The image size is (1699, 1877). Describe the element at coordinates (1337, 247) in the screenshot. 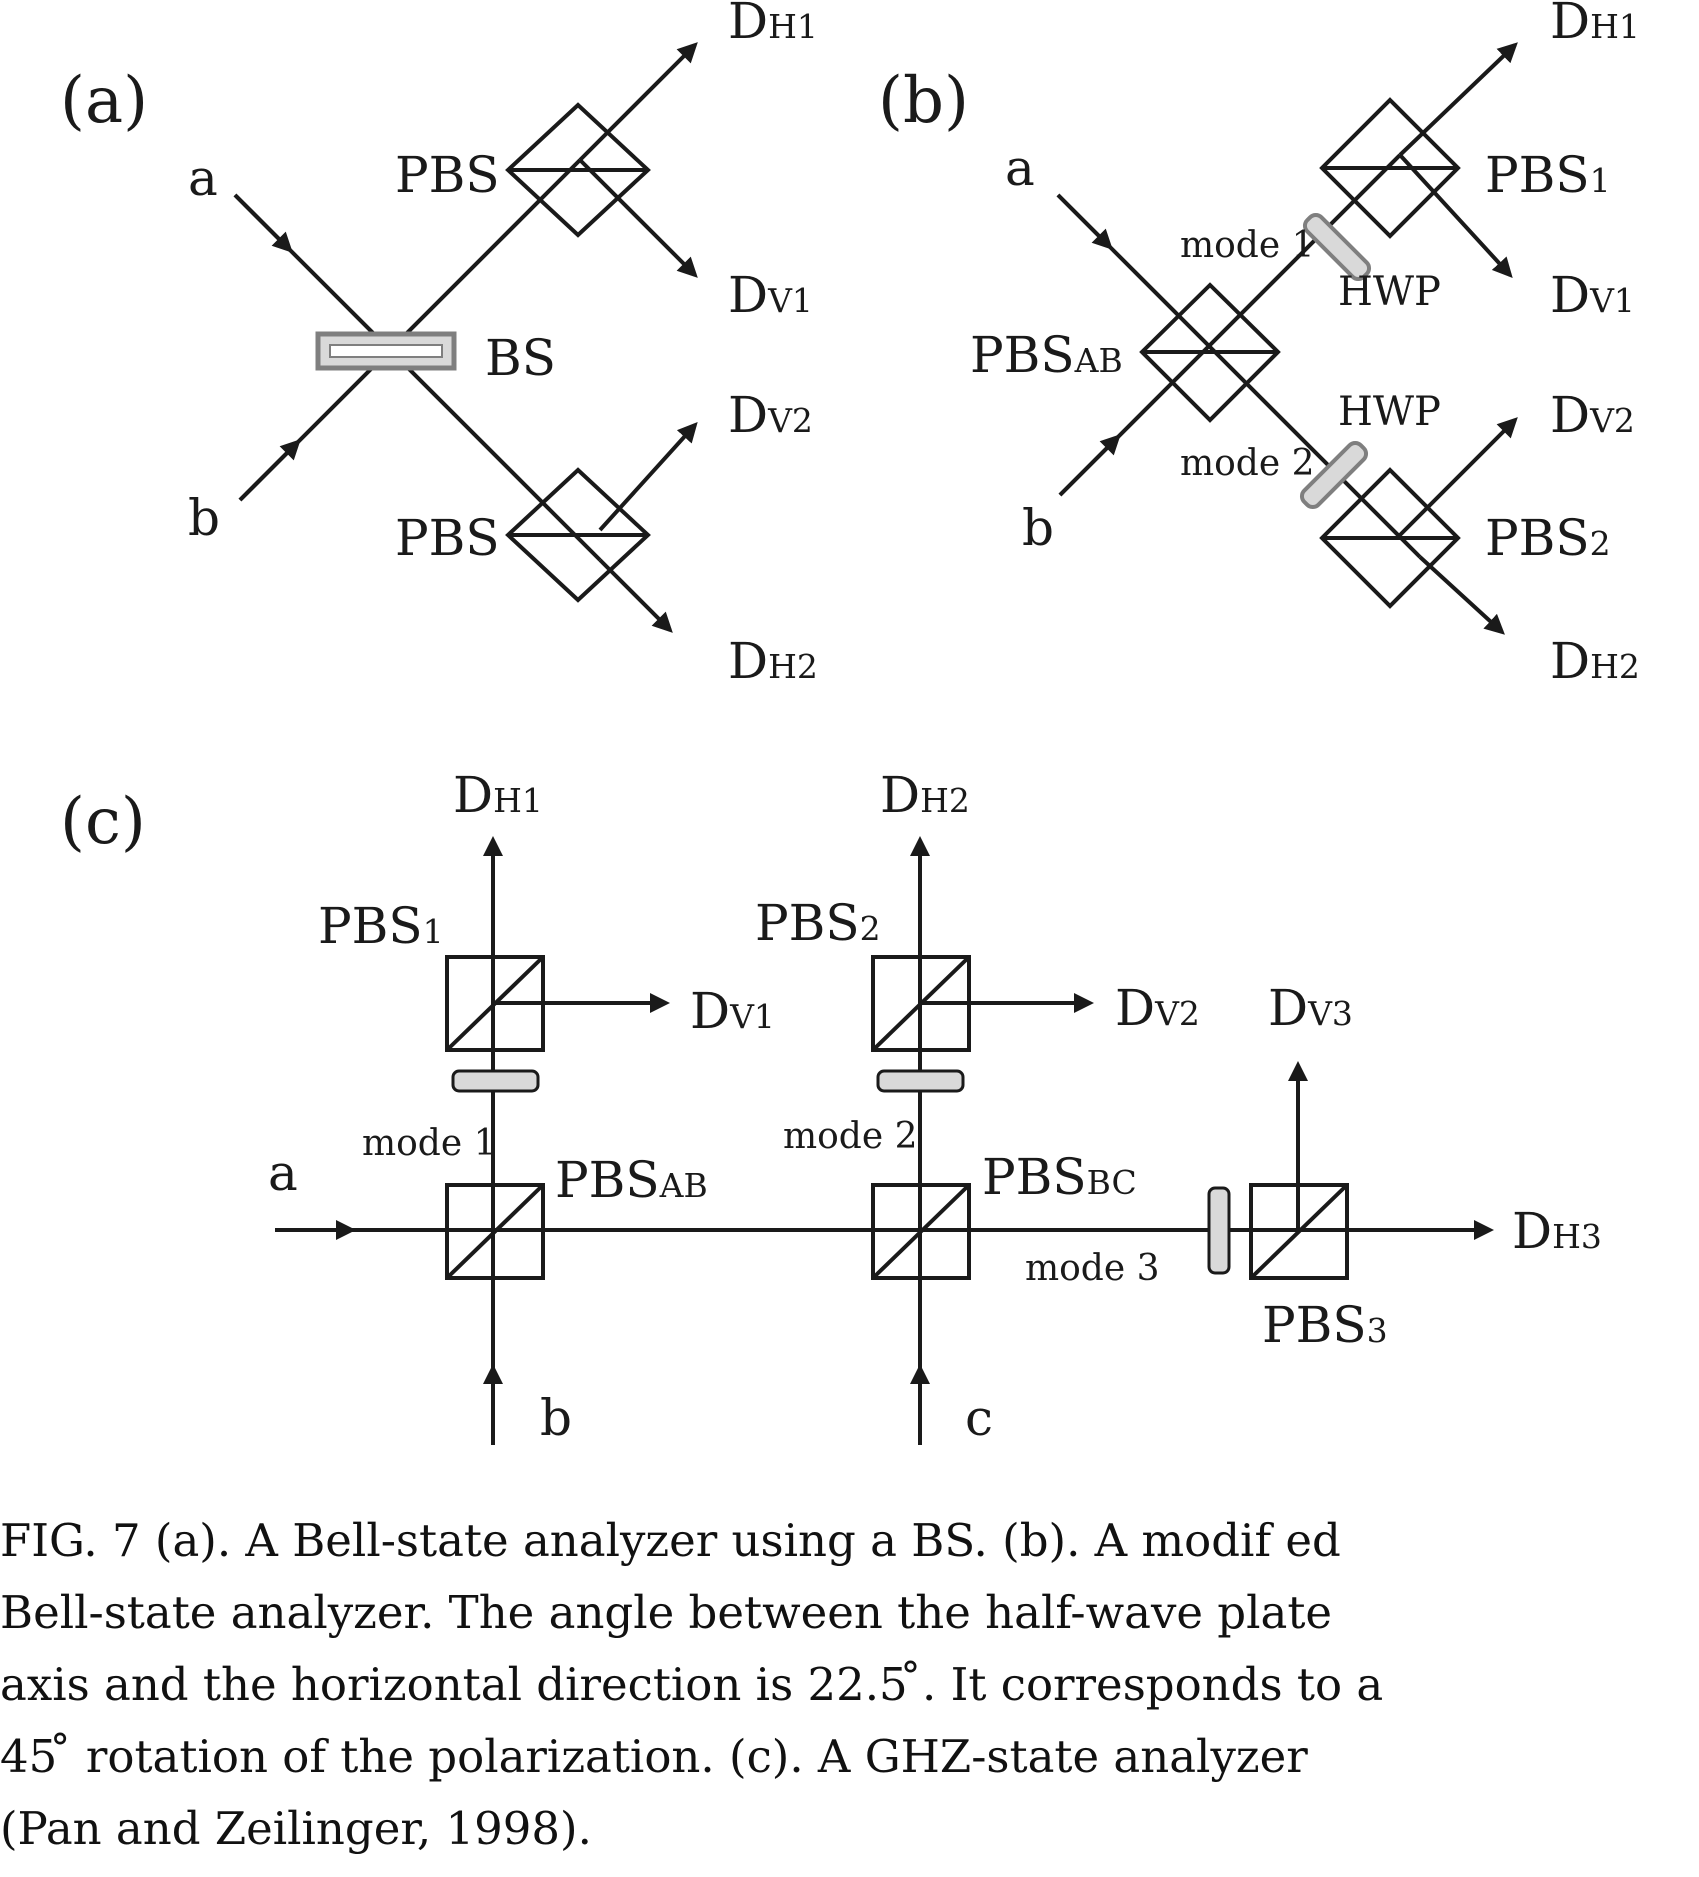

I see `hwp-top-plate` at that location.